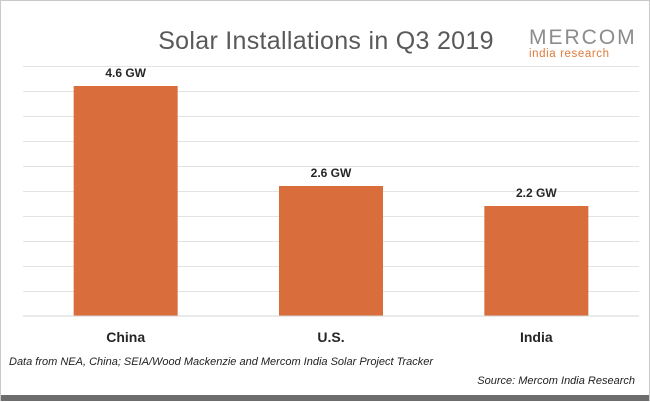 Image resolution: width=650 pixels, height=402 pixels. What do you see at coordinates (125, 201) in the screenshot?
I see `bar-china` at bounding box center [125, 201].